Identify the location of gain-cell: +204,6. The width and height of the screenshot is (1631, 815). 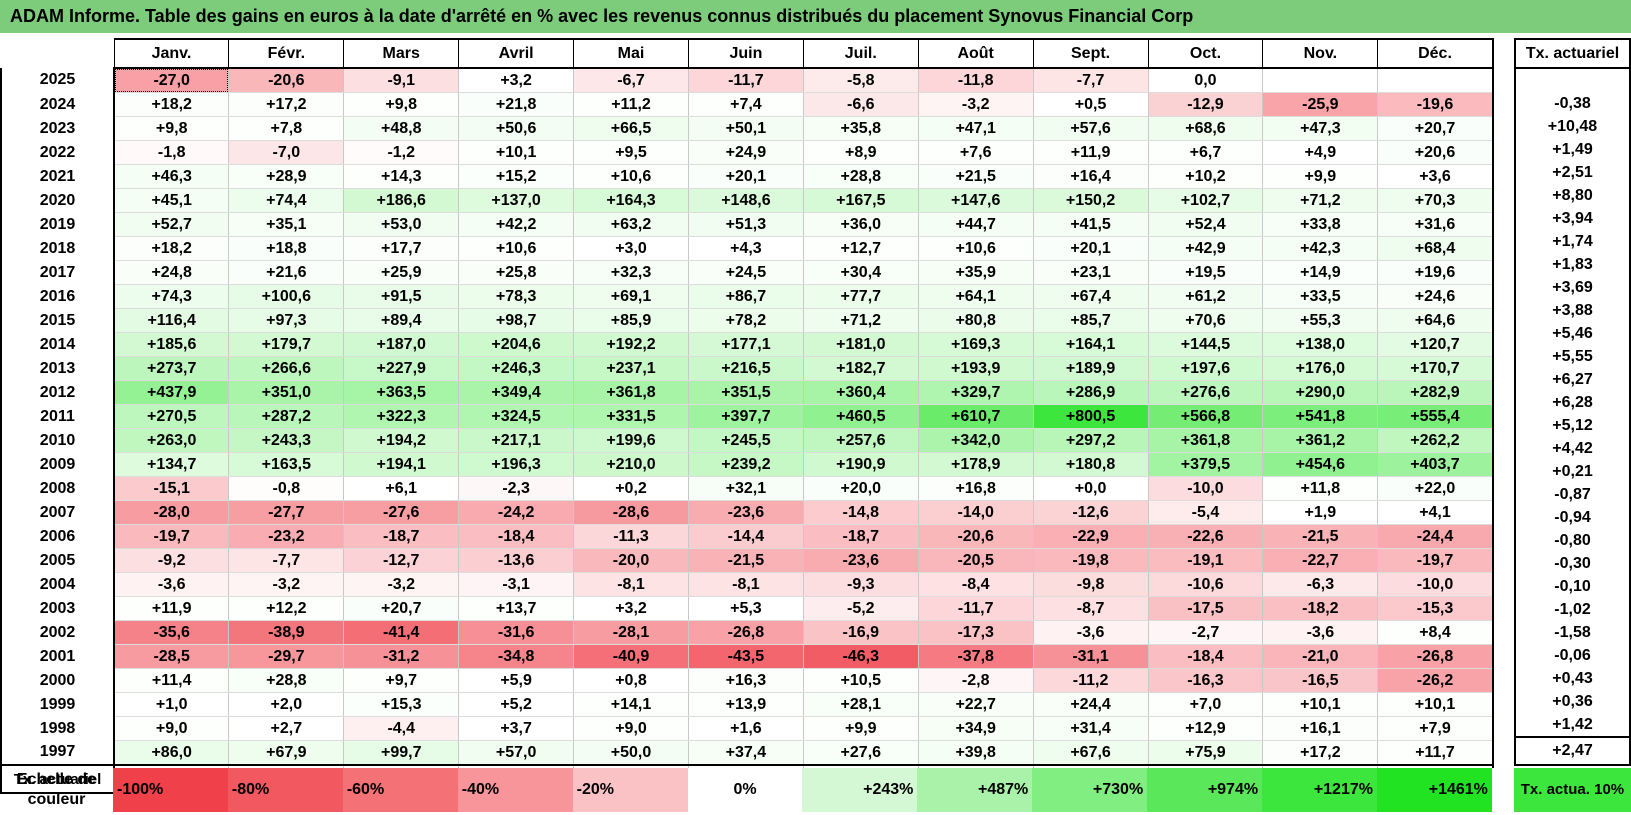
(516, 344).